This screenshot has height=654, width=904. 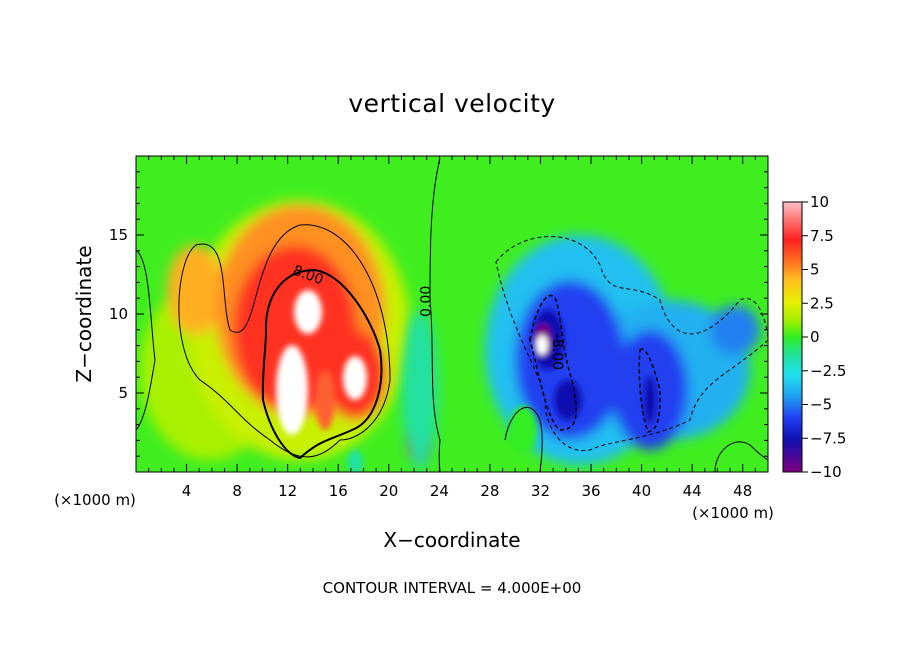 I want to click on x-tick-label: 24, so click(x=439, y=491).